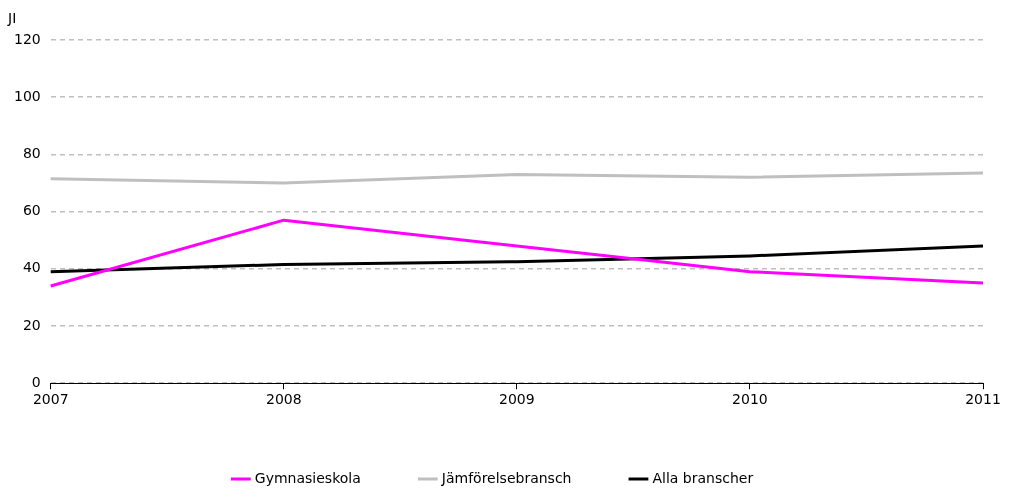  What do you see at coordinates (703, 477) in the screenshot?
I see `legend-label: Alla branscher` at bounding box center [703, 477].